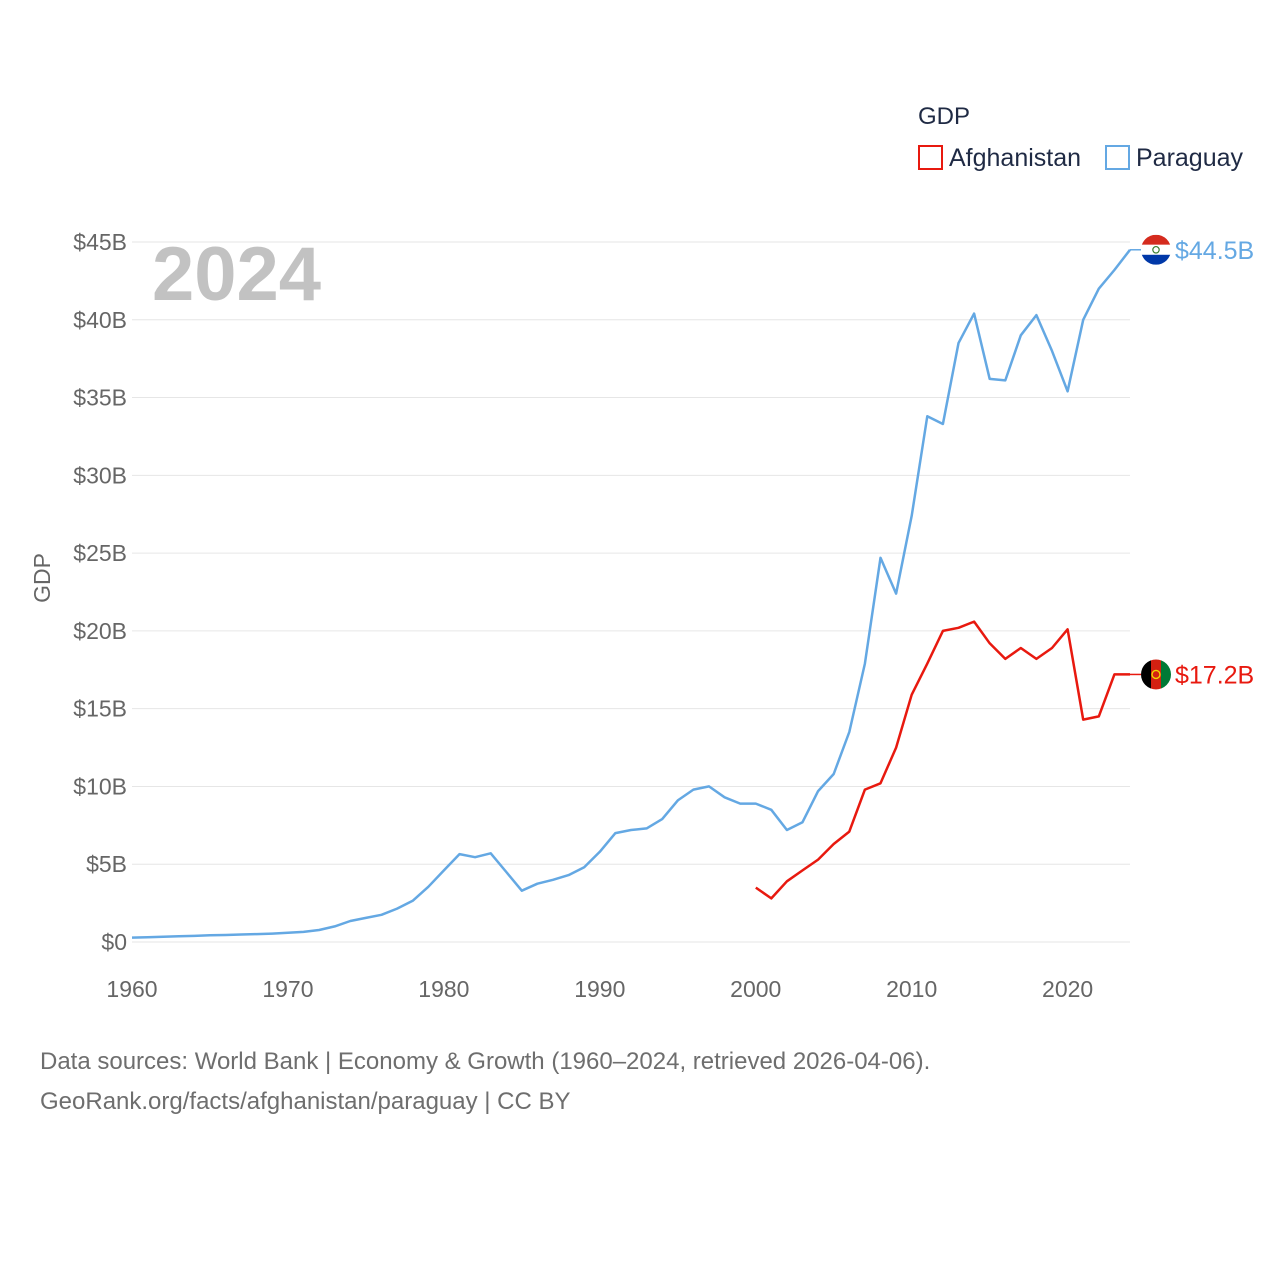  Describe the element at coordinates (1015, 158) in the screenshot. I see `legend-label-afghanistan: Afghanistan` at that location.